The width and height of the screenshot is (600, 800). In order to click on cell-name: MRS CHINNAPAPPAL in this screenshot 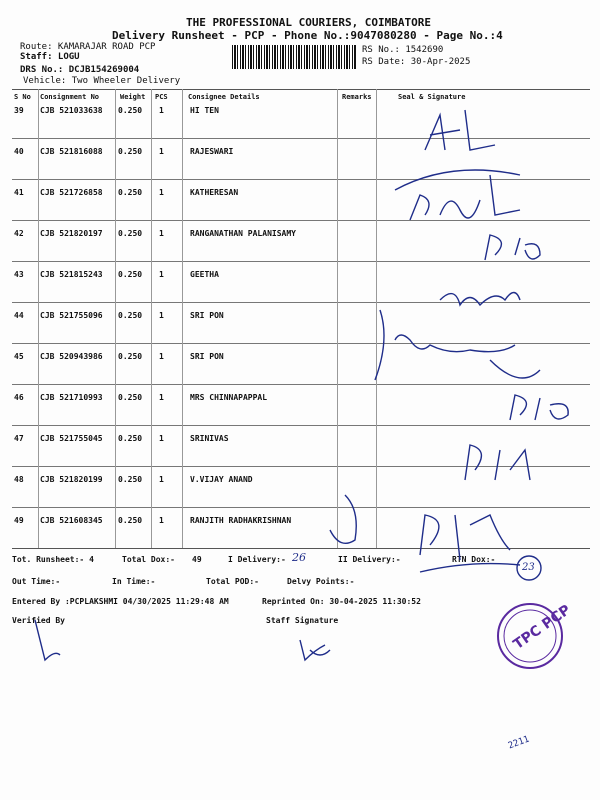, I will do `click(229, 397)`.